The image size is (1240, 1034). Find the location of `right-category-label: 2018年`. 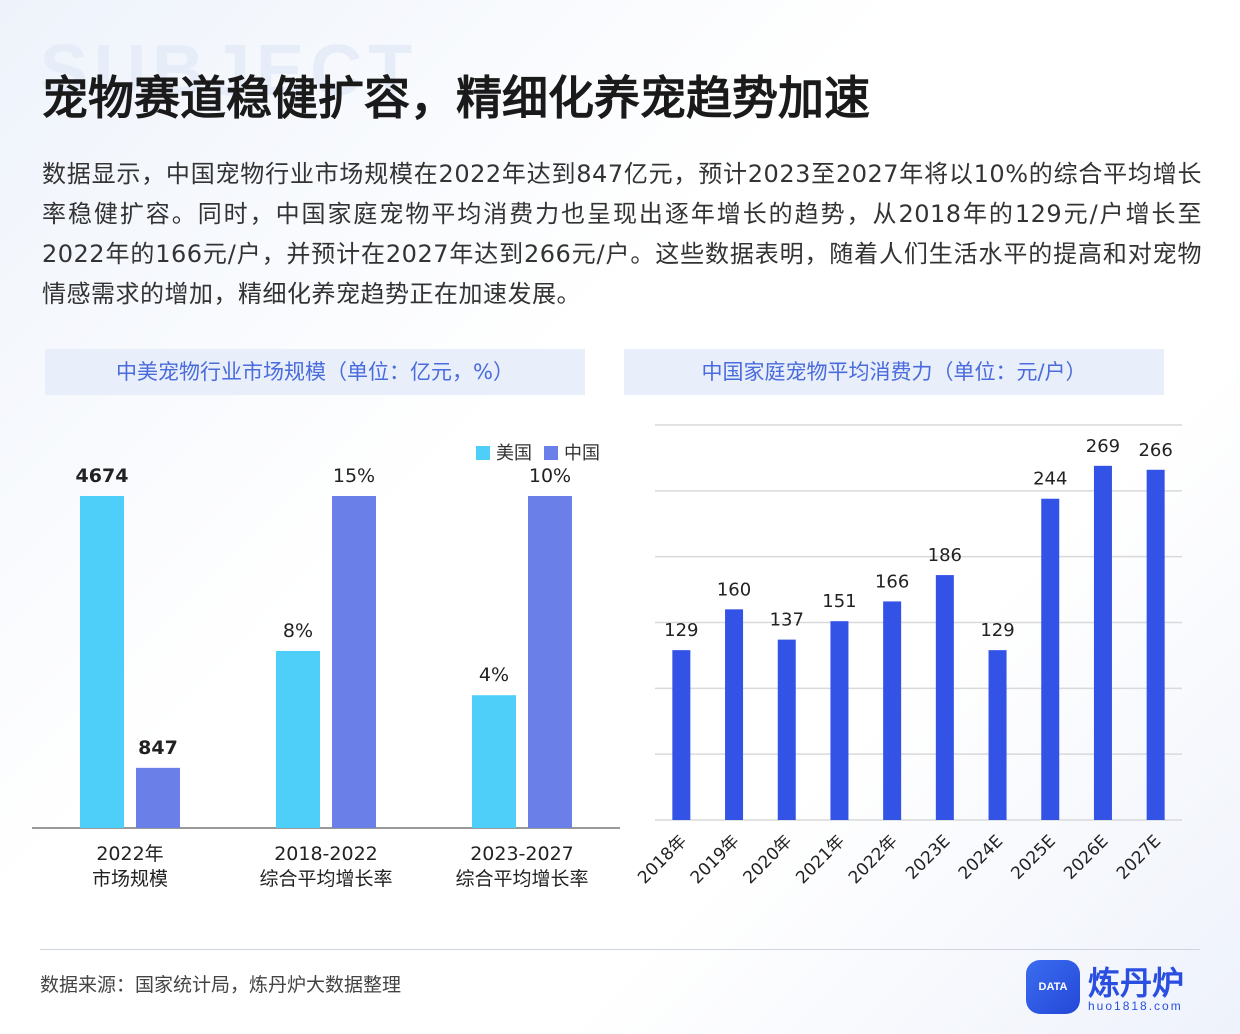

right-category-label: 2018年 is located at coordinates (662, 859).